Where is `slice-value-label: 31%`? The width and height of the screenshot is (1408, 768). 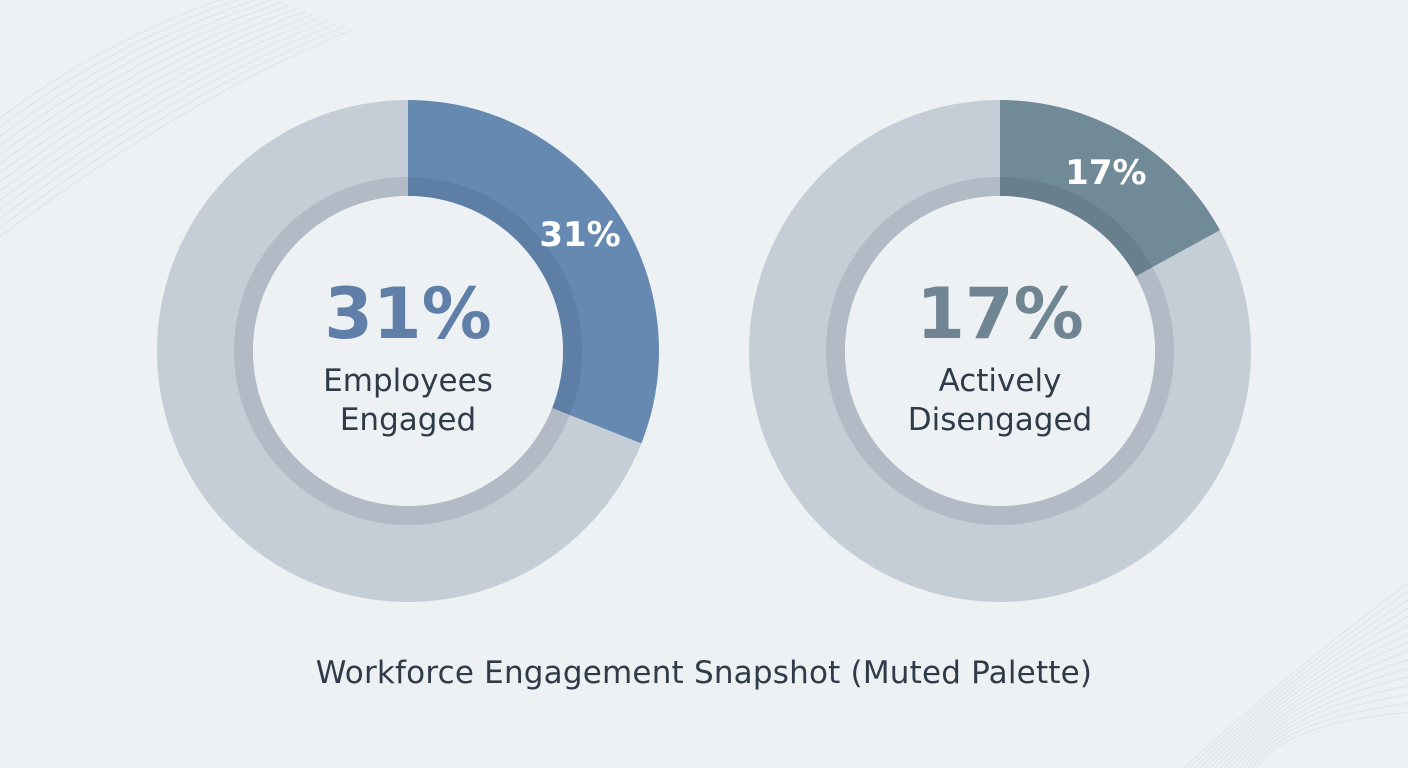
slice-value-label: 31% is located at coordinates (579, 235).